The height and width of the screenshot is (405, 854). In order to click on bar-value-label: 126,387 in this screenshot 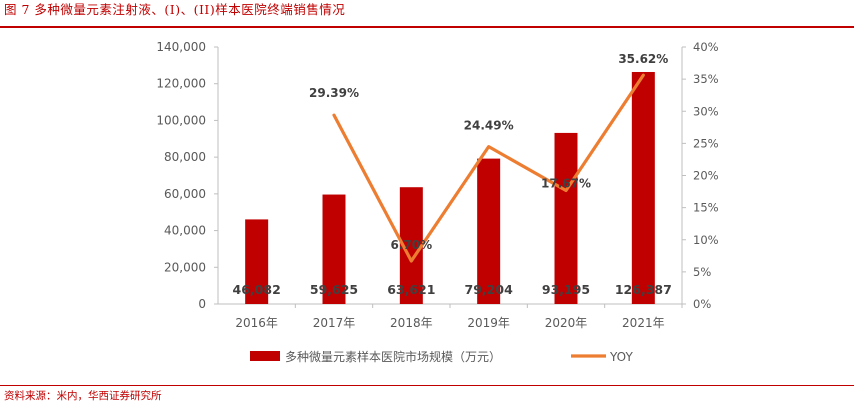, I will do `click(643, 289)`.